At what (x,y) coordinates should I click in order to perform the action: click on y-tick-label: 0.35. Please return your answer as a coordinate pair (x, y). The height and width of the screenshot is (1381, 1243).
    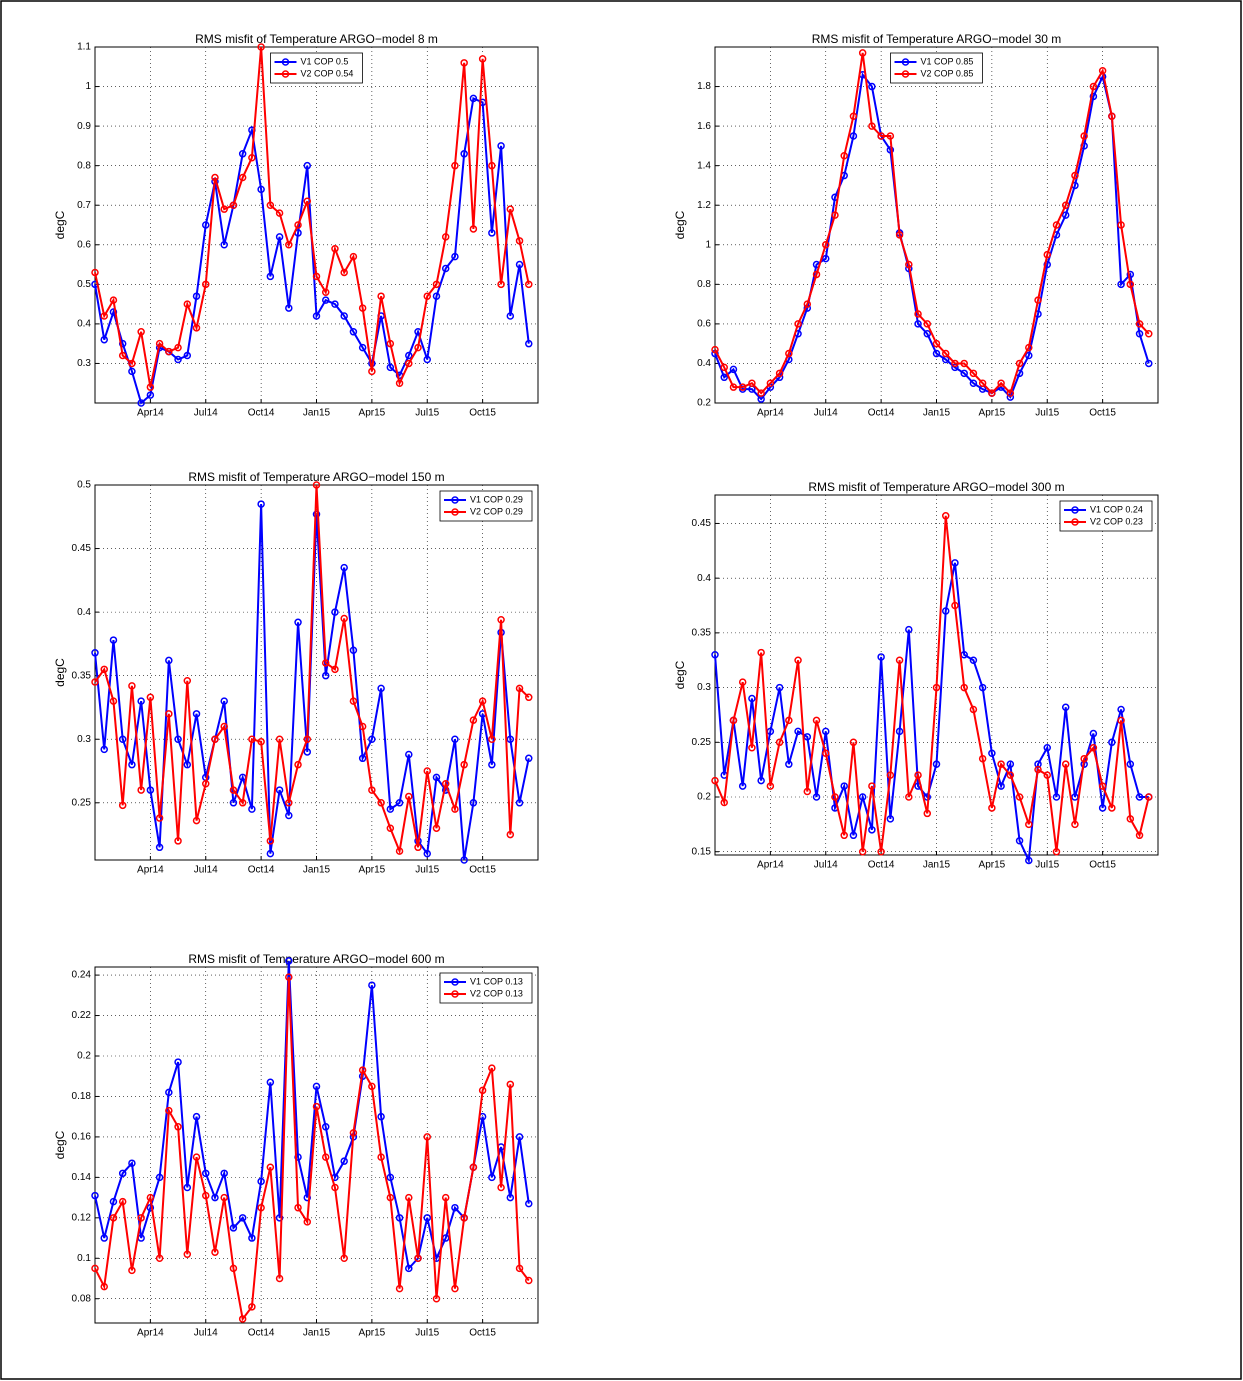
    Looking at the image, I should click on (702, 633).